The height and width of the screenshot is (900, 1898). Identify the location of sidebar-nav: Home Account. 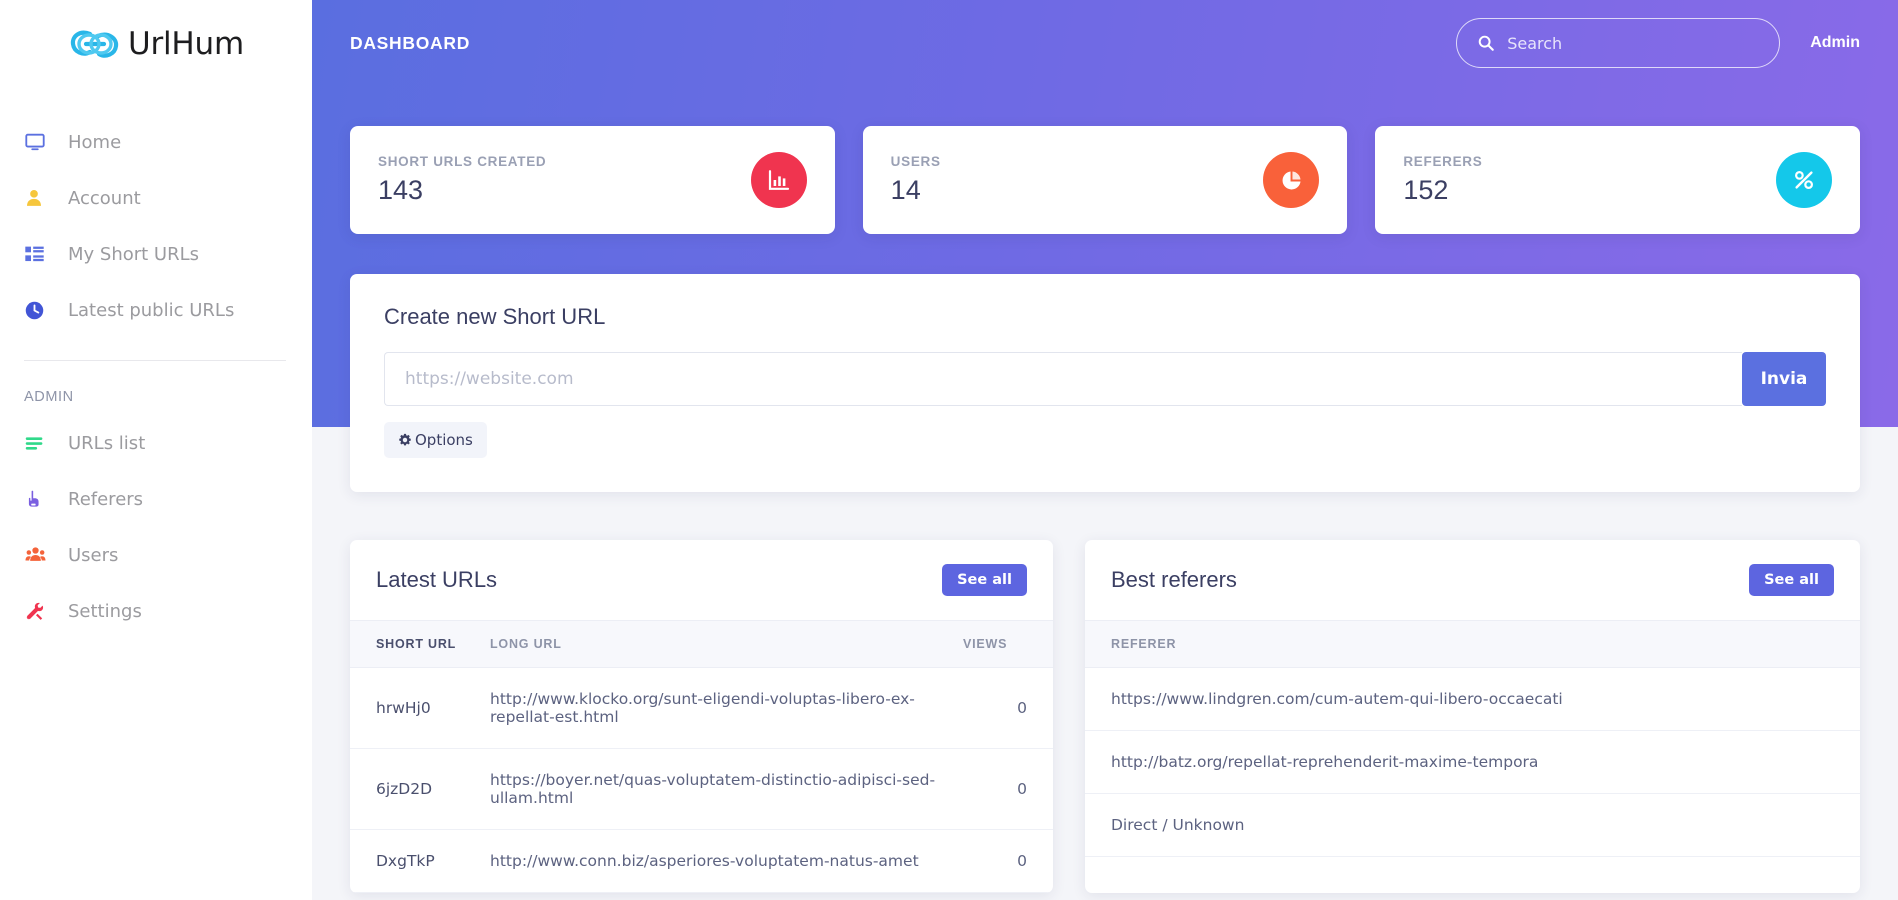
(156, 357).